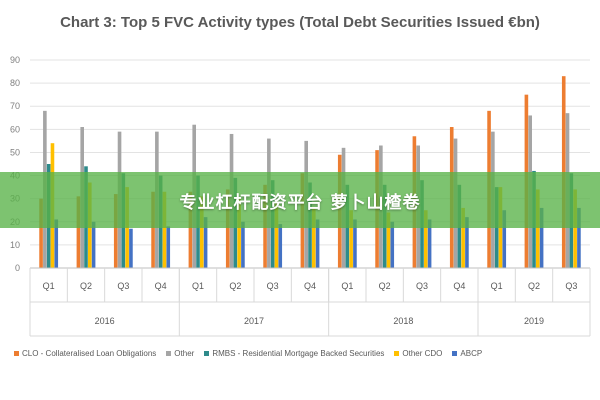  What do you see at coordinates (89, 353) in the screenshot?
I see `legend-label: CLO - Collateralised Loan Obligations` at bounding box center [89, 353].